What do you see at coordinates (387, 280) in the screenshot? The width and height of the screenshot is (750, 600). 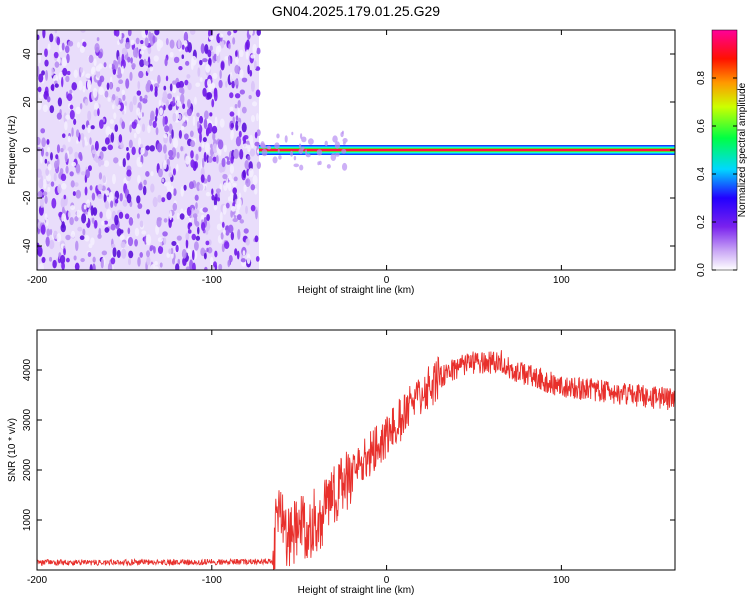 I see `spectrogram-x-tick-label: 0` at bounding box center [387, 280].